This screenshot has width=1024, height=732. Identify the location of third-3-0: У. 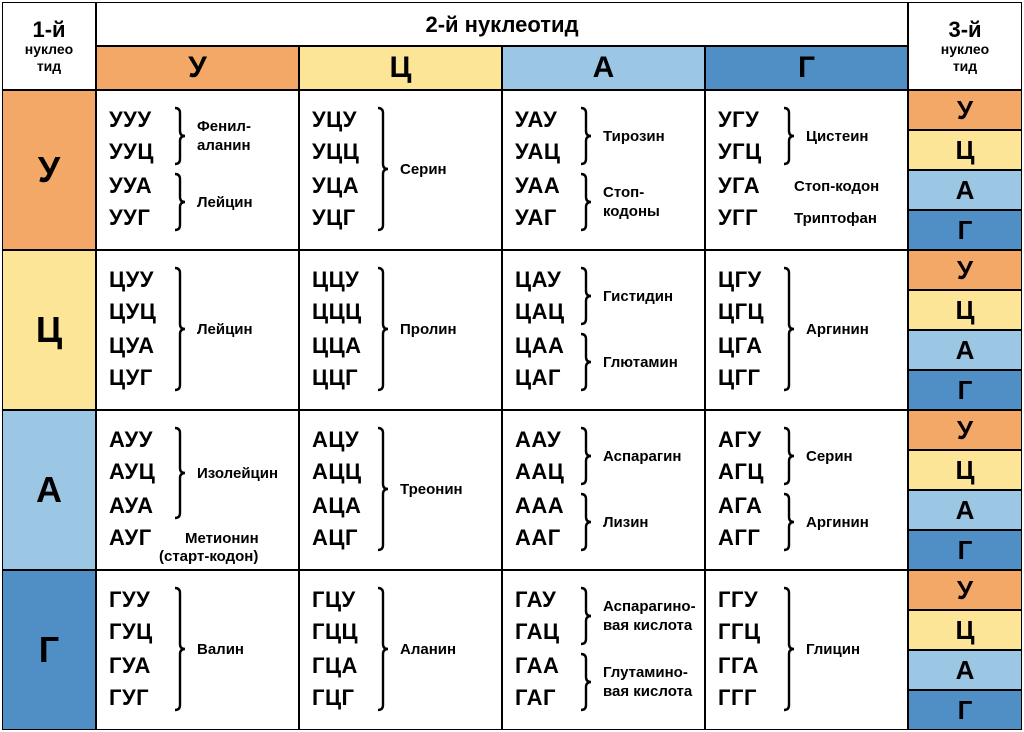
(965, 590).